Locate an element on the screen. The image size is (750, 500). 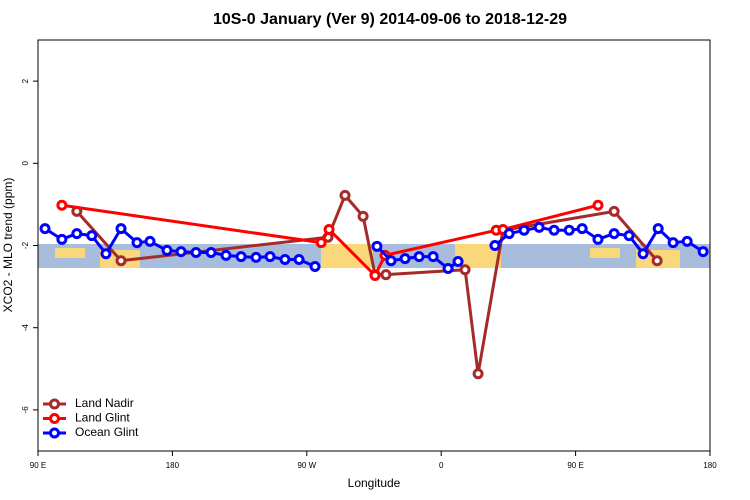
y-tick-label: -6 is located at coordinates (25, 410).